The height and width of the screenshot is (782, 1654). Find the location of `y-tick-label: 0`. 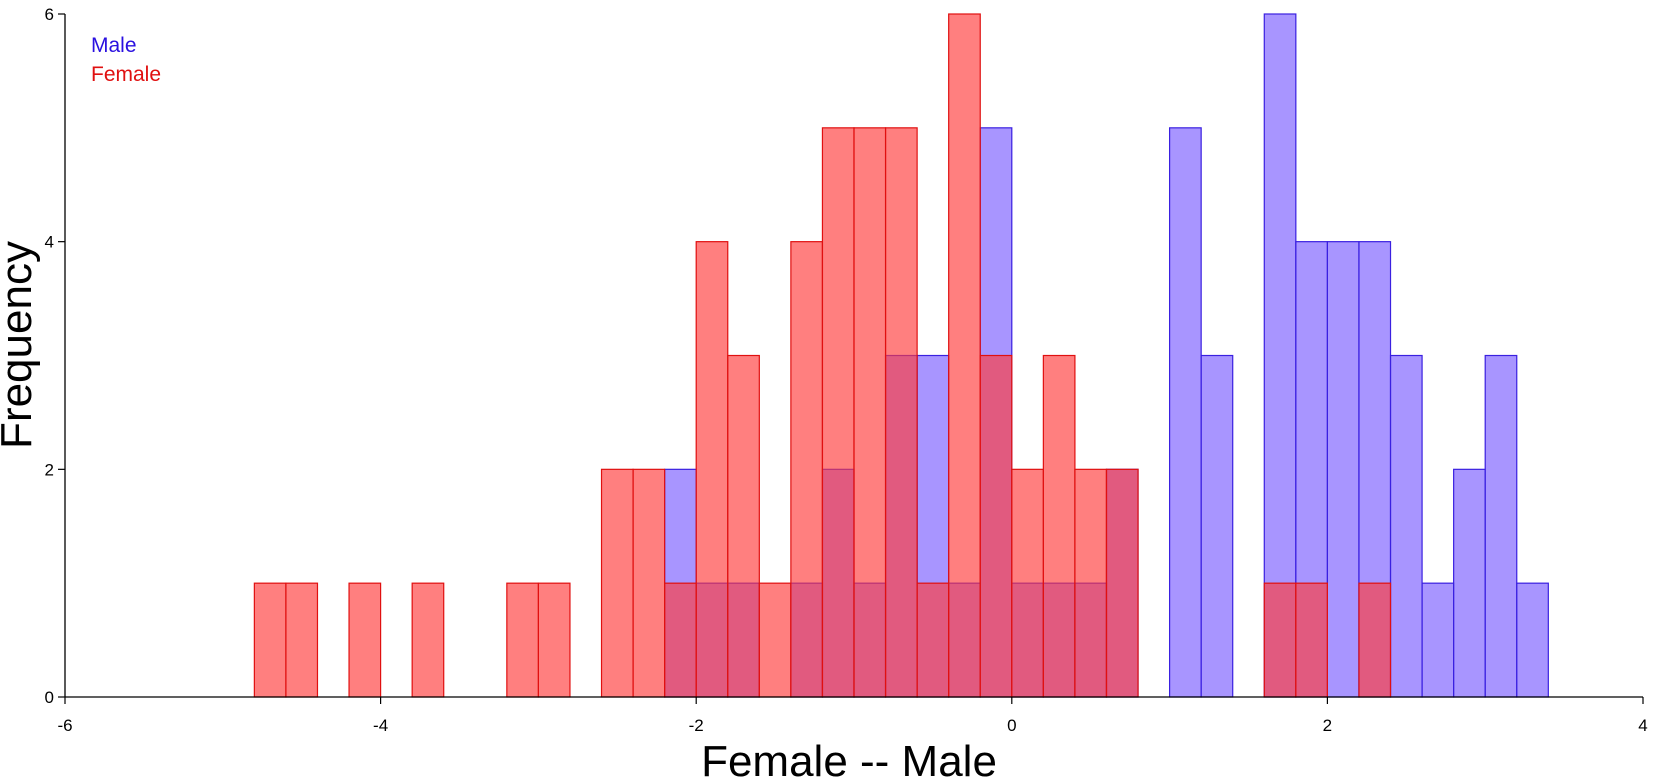

y-tick-label: 0 is located at coordinates (49, 697).